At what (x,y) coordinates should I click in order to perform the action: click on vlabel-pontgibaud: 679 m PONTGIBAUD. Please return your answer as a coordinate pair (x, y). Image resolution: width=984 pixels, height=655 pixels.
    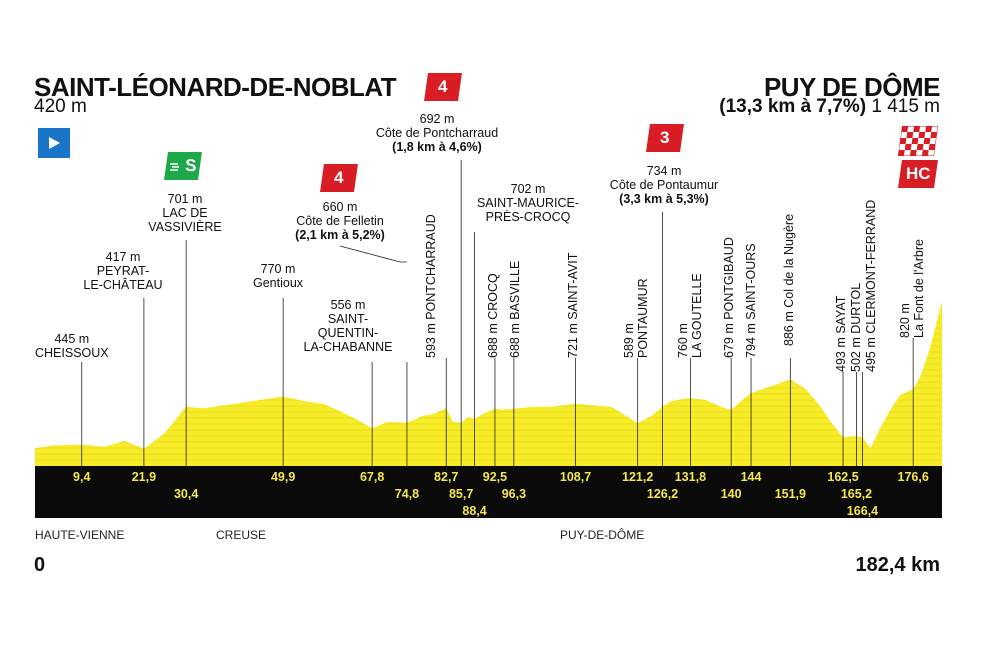
    Looking at the image, I should click on (729, 297).